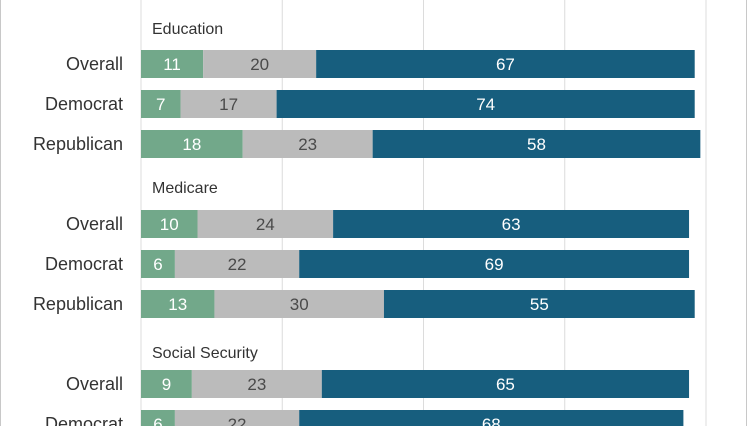 Image resolution: width=747 pixels, height=426 pixels. I want to click on data-label: 18, so click(191, 144).